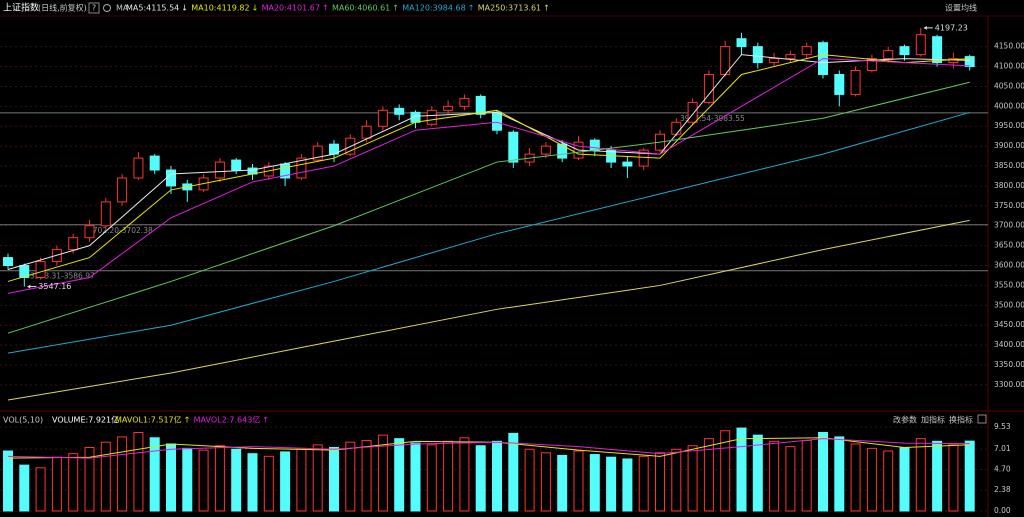  Describe the element at coordinates (933, 420) in the screenshot. I see `indicator-button: 加指标` at that location.